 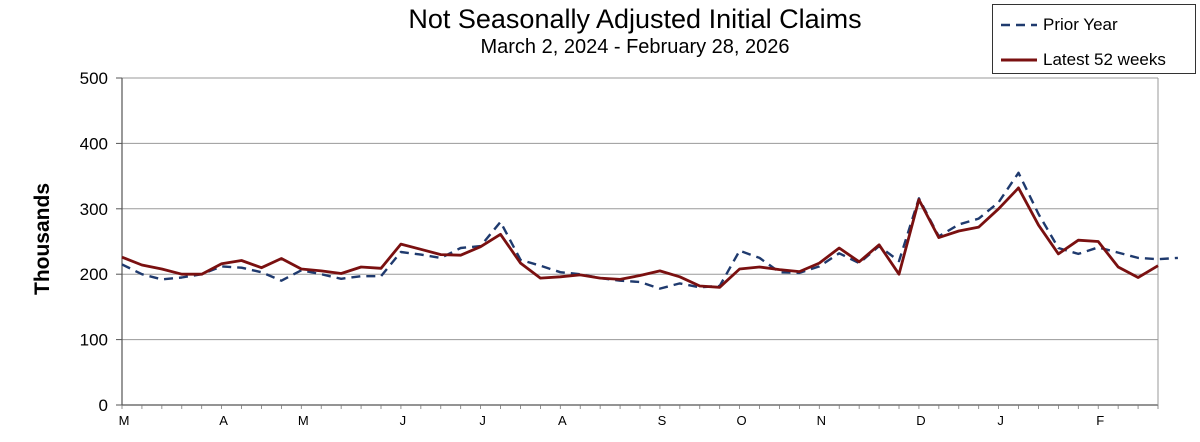 I want to click on y-tick-label-100: 100, so click(x=94, y=340).